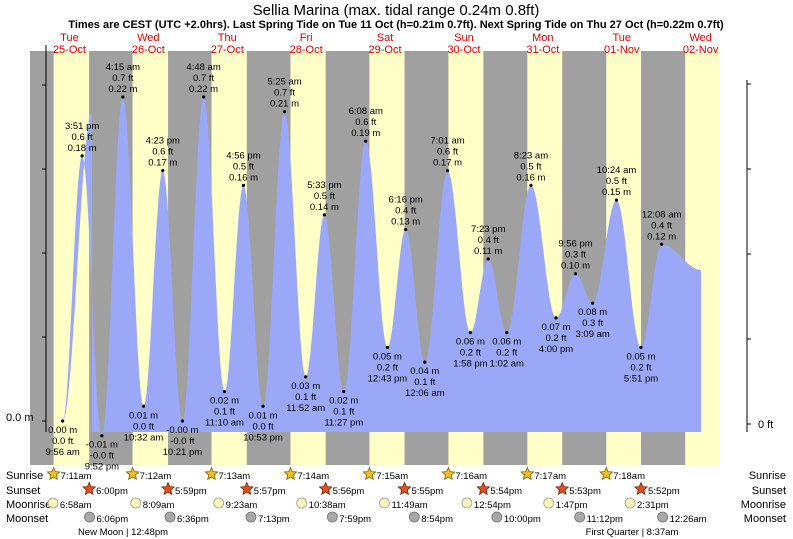 This screenshot has height=539, width=793. I want to click on tide-time: 10:53 pm, so click(263, 437).